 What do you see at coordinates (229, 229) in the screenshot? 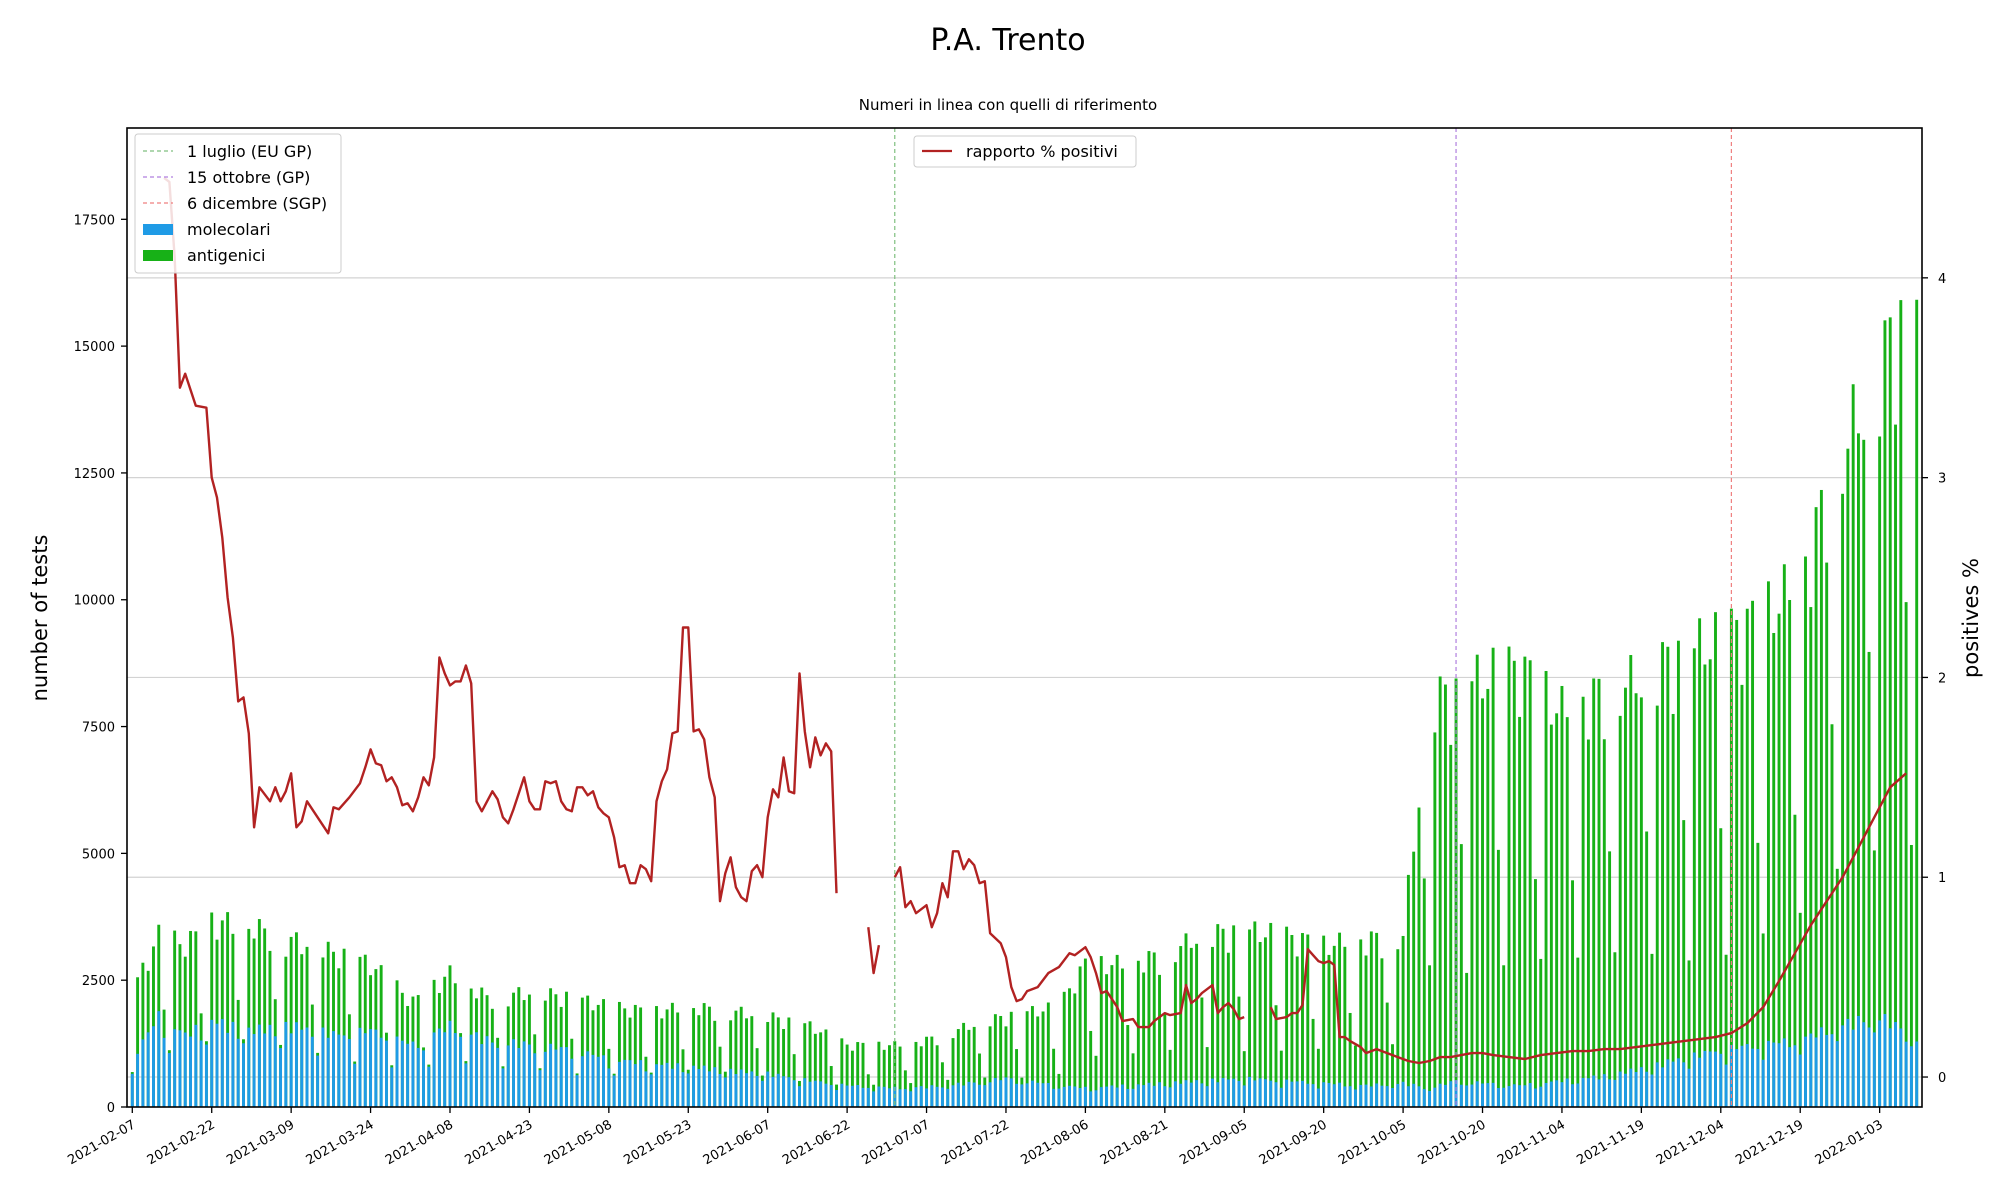
I see `legend-label-molecolari: molecolari` at bounding box center [229, 229].